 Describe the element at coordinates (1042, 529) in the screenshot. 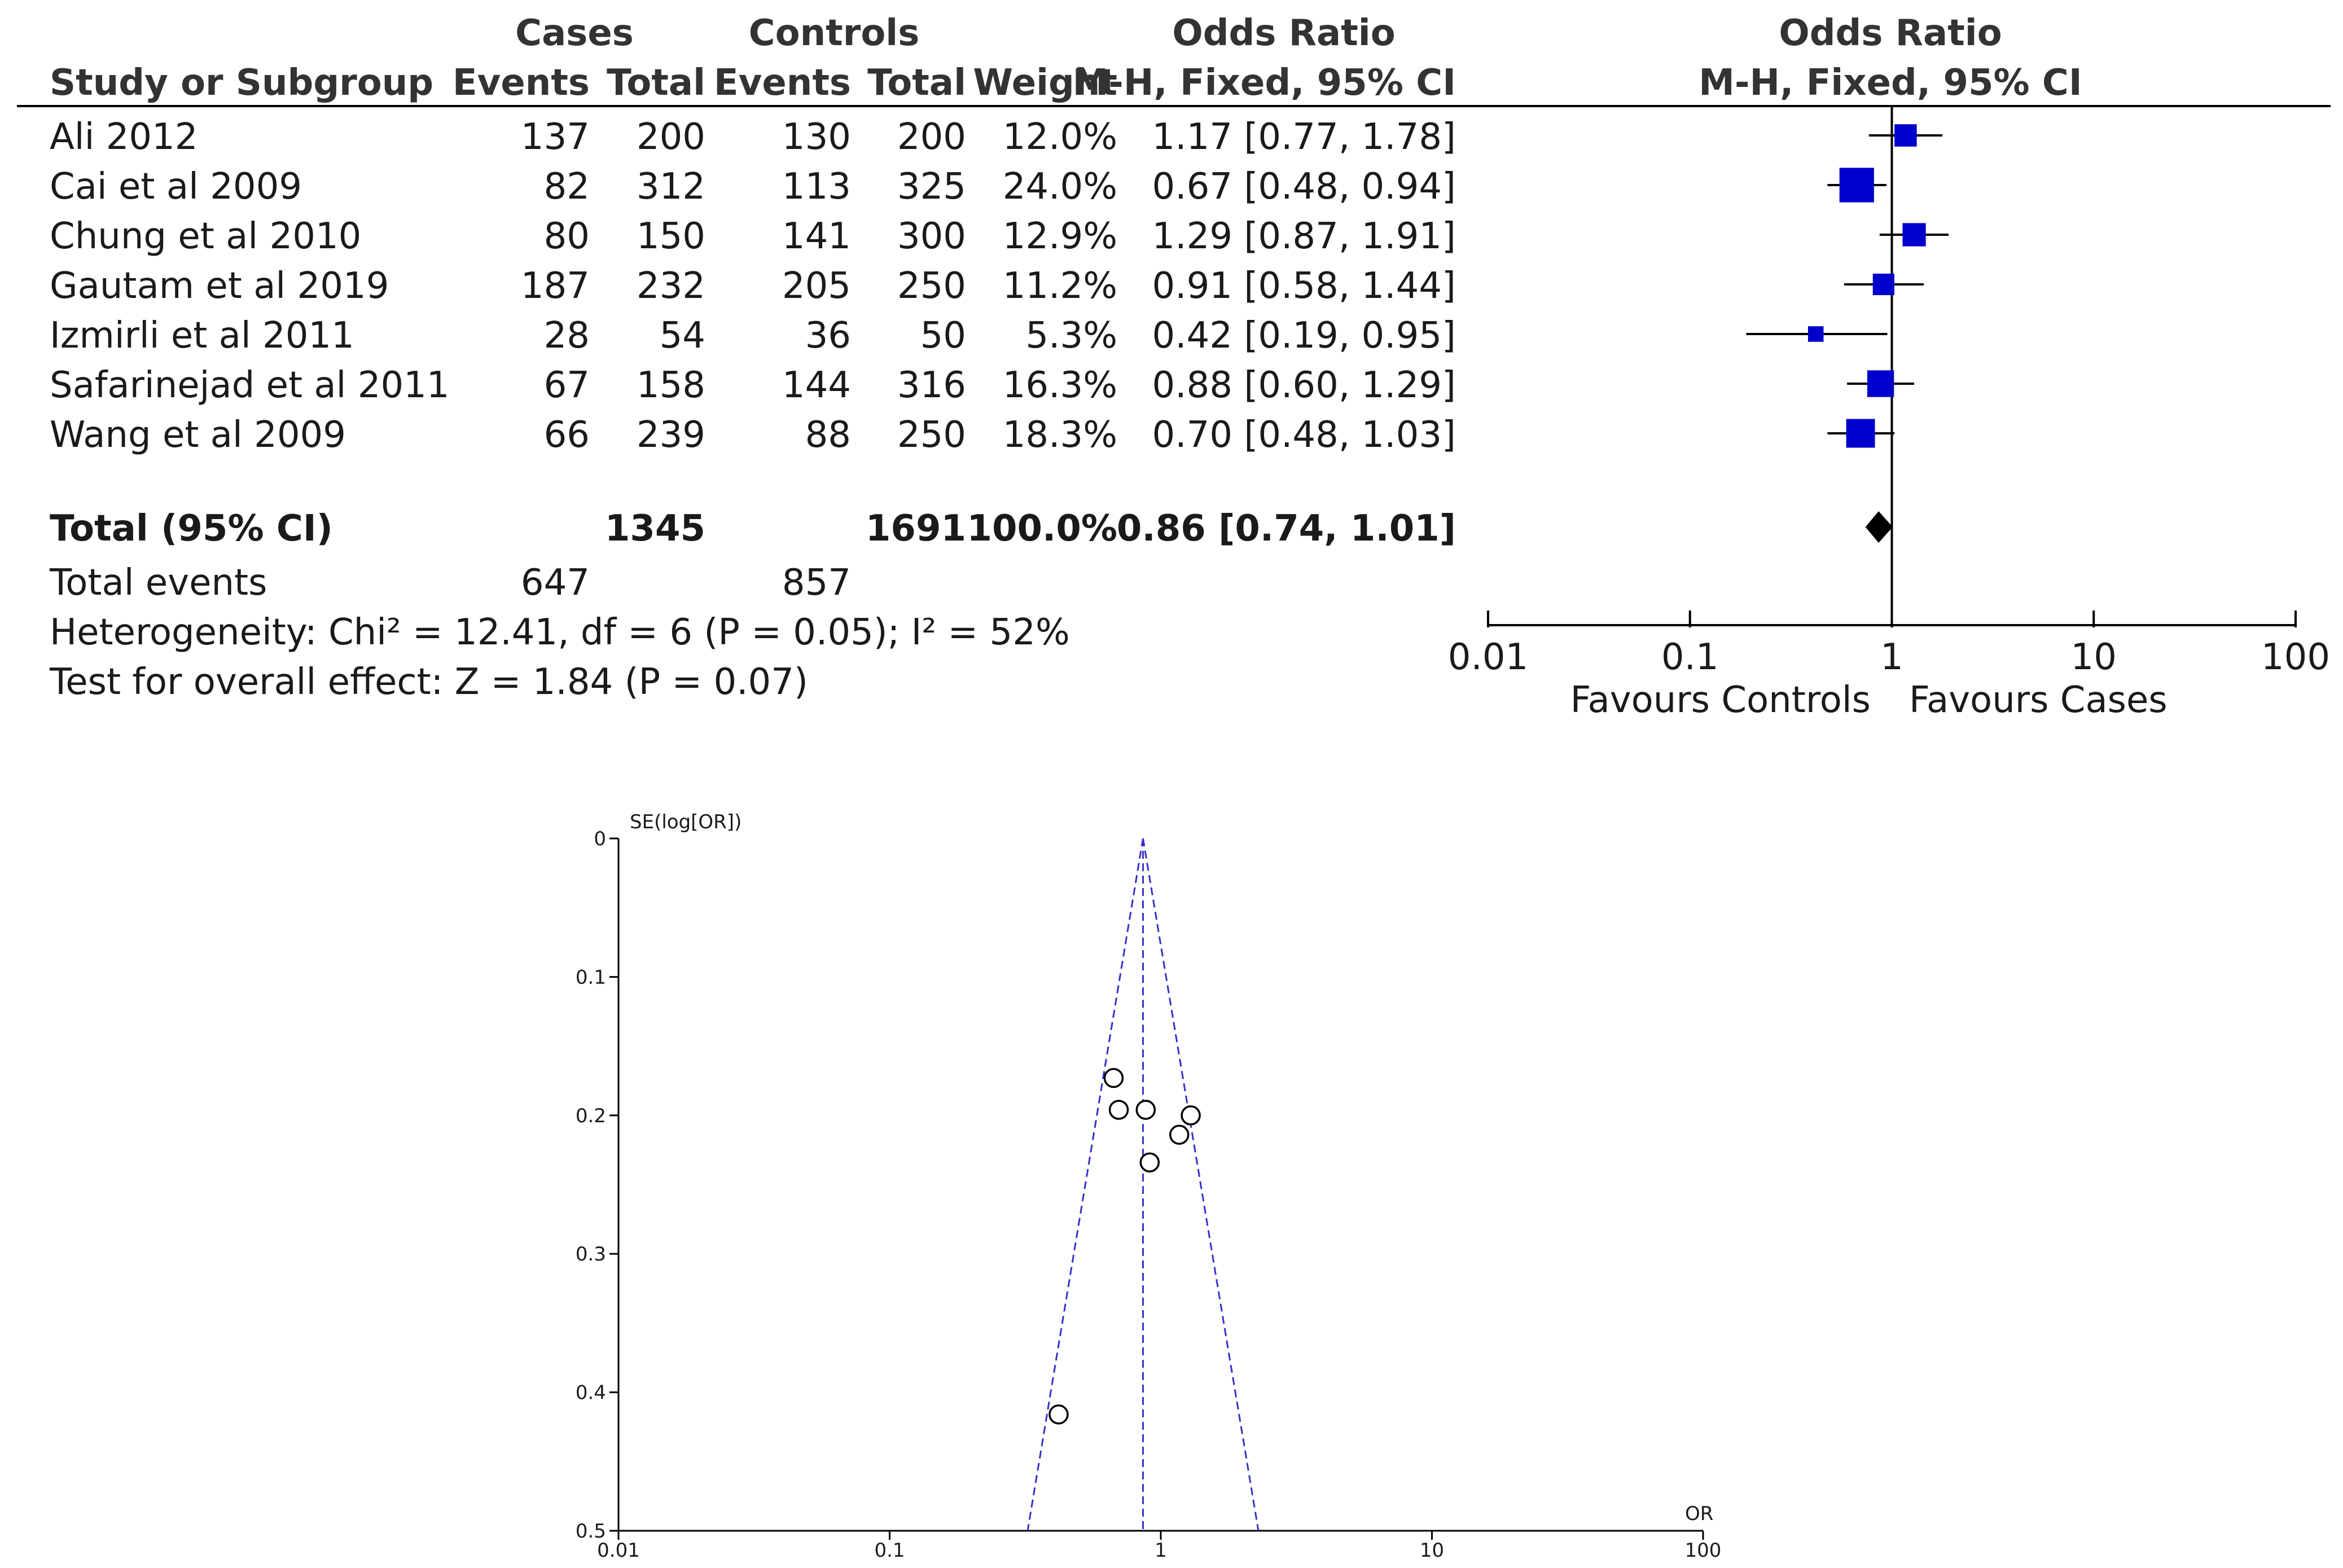

I see `total-weight: 100.0%` at that location.